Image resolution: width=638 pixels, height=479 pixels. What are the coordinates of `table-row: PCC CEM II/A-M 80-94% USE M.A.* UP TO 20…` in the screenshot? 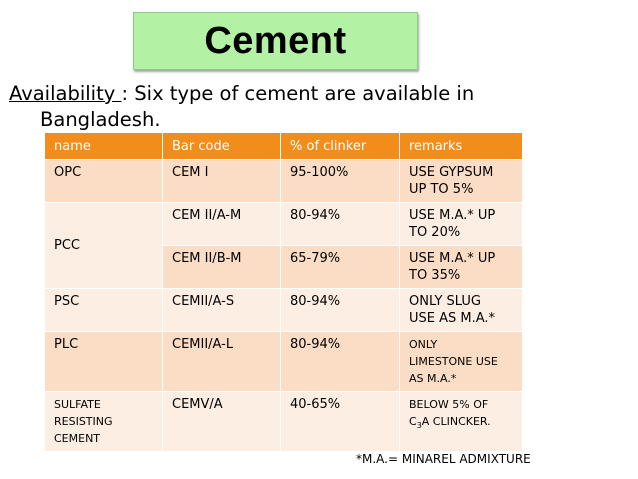 It's located at (284, 246).